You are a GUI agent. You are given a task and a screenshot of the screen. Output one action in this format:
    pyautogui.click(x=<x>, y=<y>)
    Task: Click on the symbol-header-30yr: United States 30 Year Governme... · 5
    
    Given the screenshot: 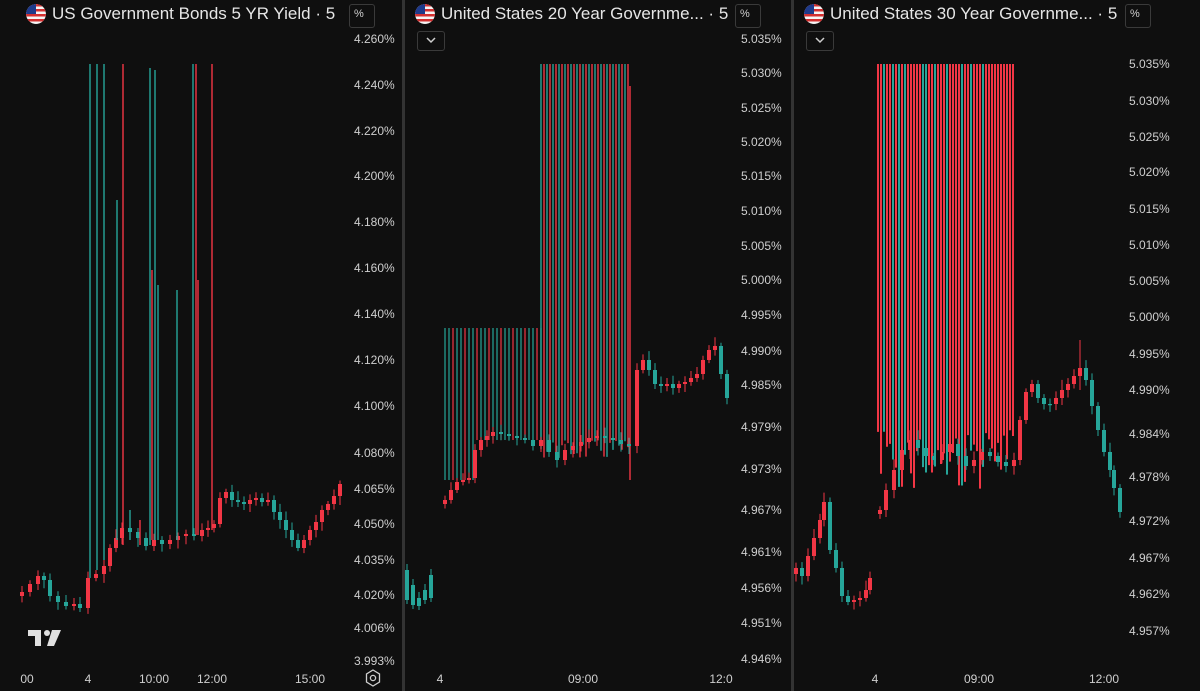 What is the action you would take?
    pyautogui.click(x=960, y=14)
    